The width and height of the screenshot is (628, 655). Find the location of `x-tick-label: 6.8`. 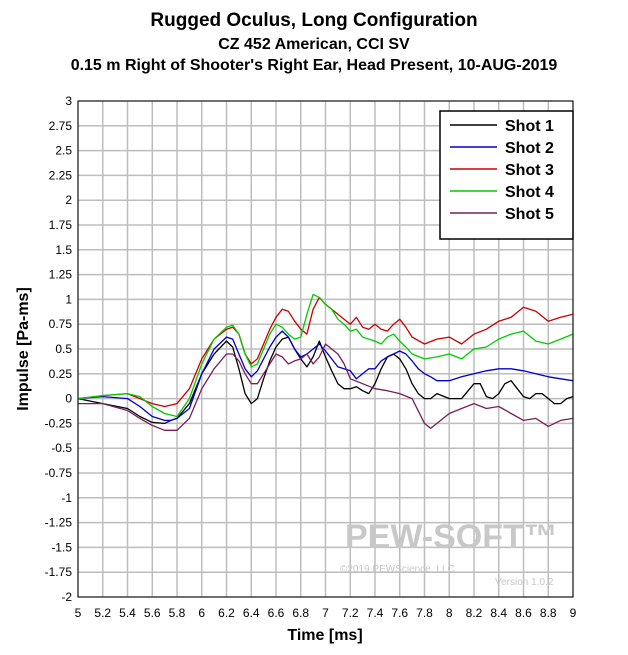

x-tick-label: 6.8 is located at coordinates (300, 613).